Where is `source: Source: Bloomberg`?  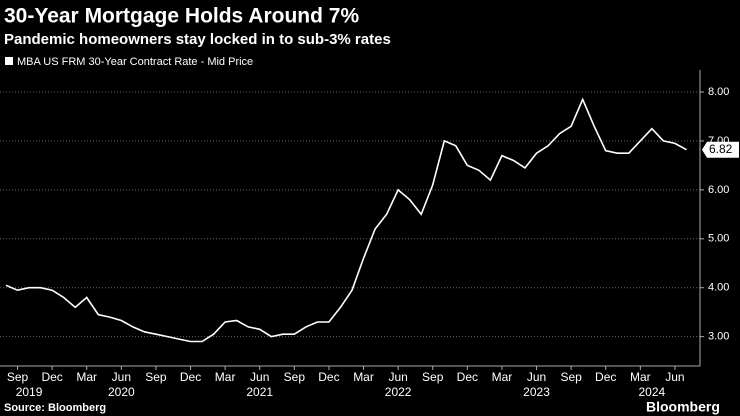 source: Source: Bloomberg is located at coordinates (55, 408).